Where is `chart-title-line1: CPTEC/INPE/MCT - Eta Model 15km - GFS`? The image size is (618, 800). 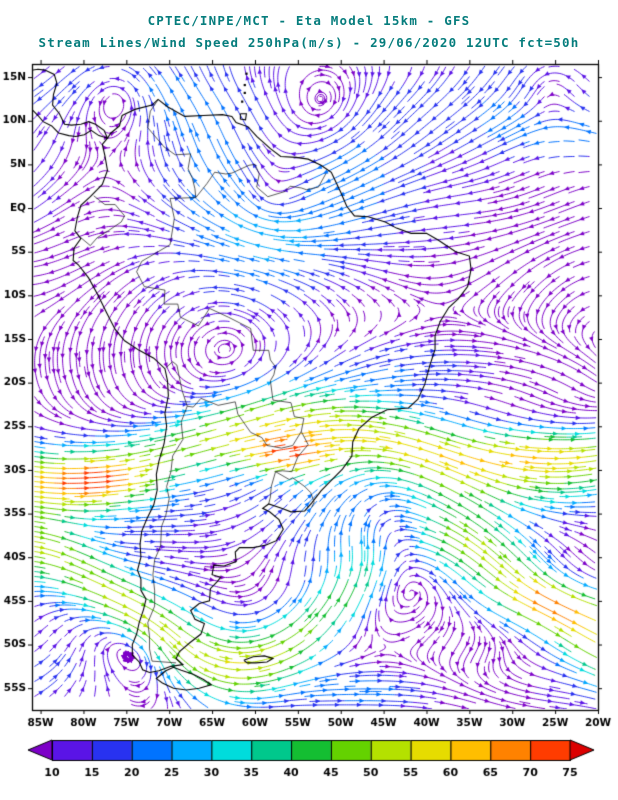 chart-title-line1: CPTEC/INPE/MCT - Eta Model 15km - GFS is located at coordinates (309, 20).